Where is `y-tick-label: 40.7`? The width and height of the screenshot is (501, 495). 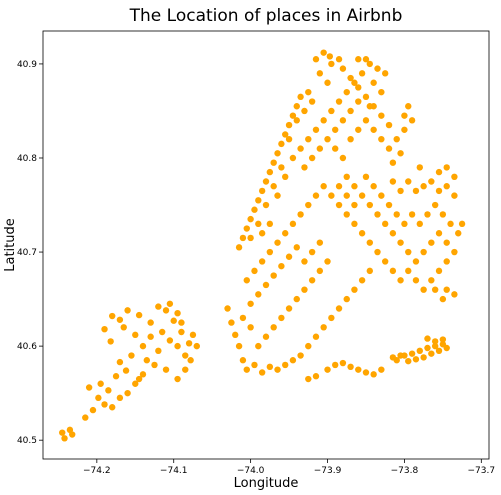 y-tick-label: 40.7 is located at coordinates (27, 253).